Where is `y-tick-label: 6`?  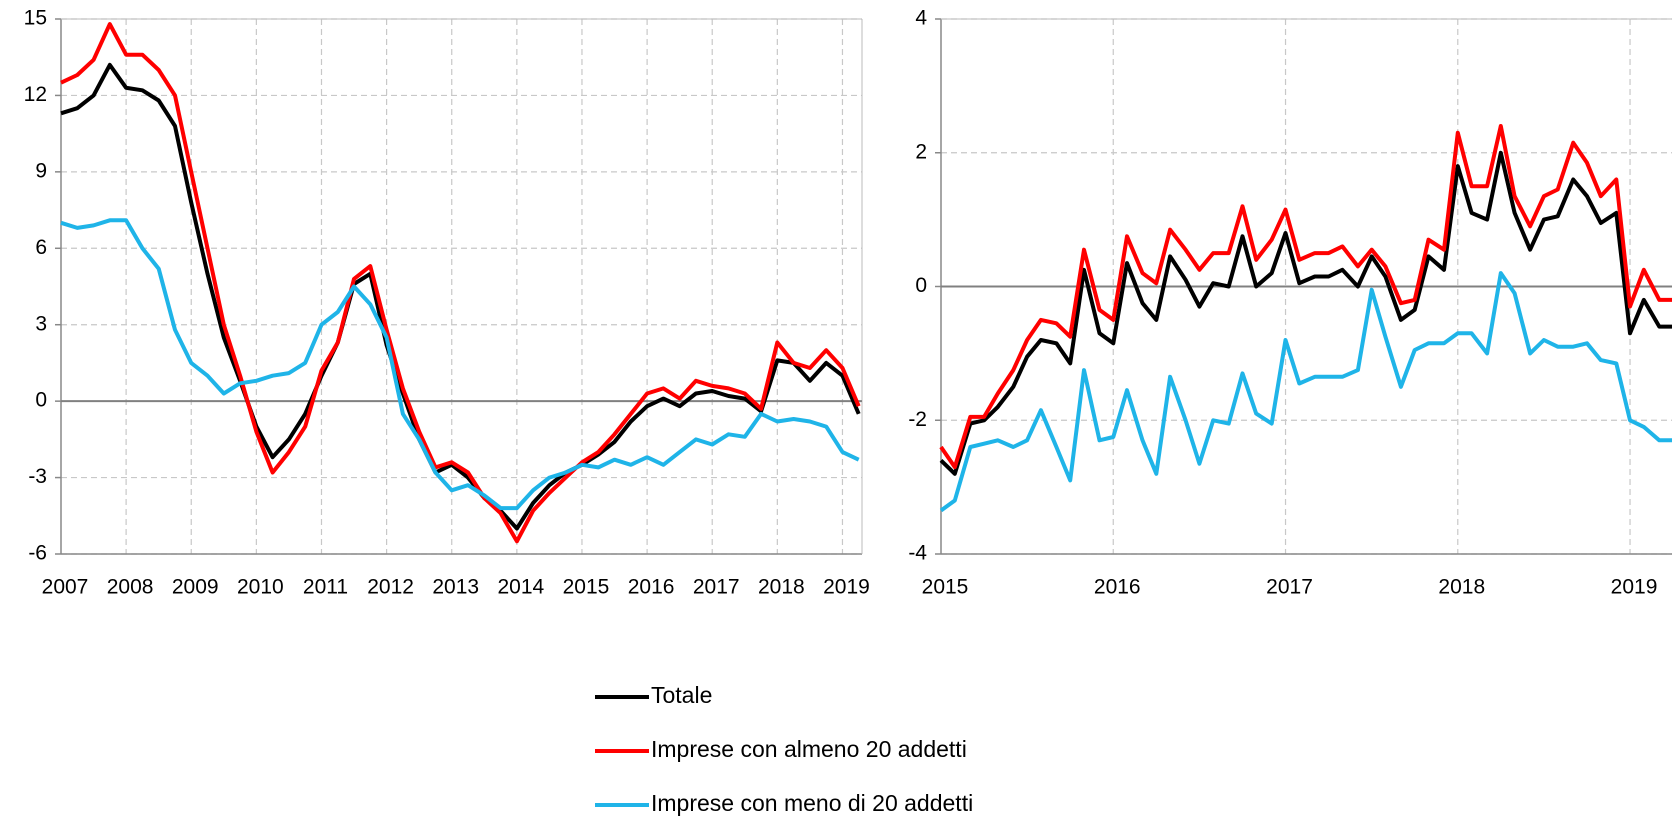
y-tick-label: 6 is located at coordinates (41, 247).